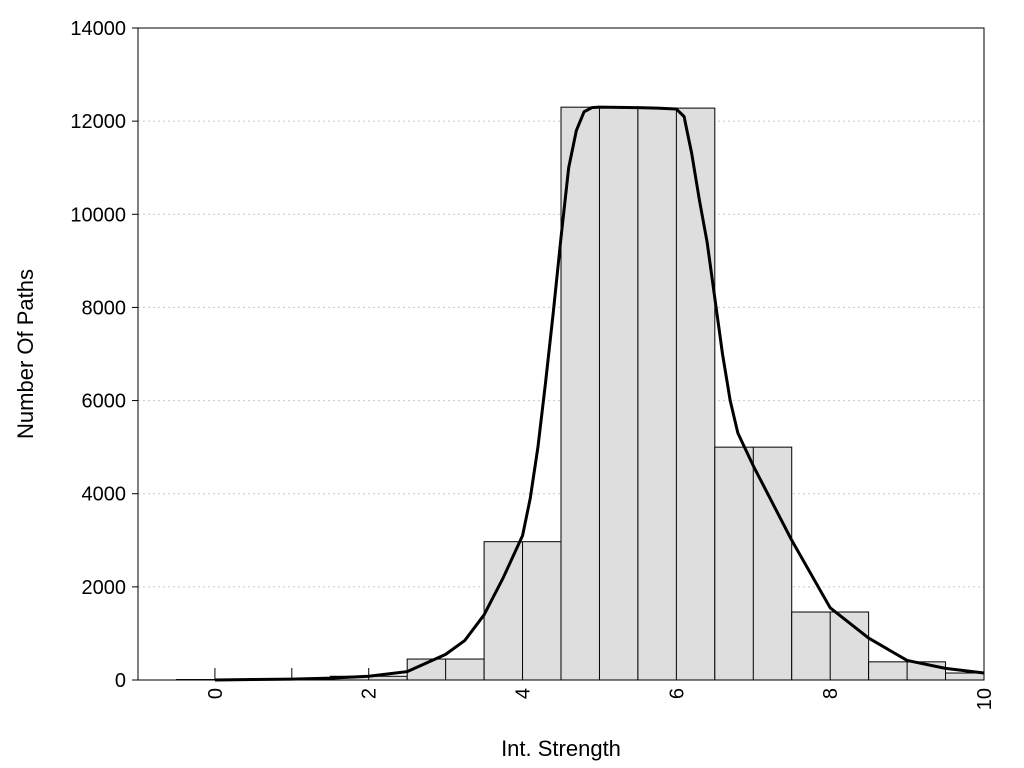 This screenshot has width=1024, height=768. What do you see at coordinates (831, 693) in the screenshot?
I see `x-tick-label: 8` at bounding box center [831, 693].